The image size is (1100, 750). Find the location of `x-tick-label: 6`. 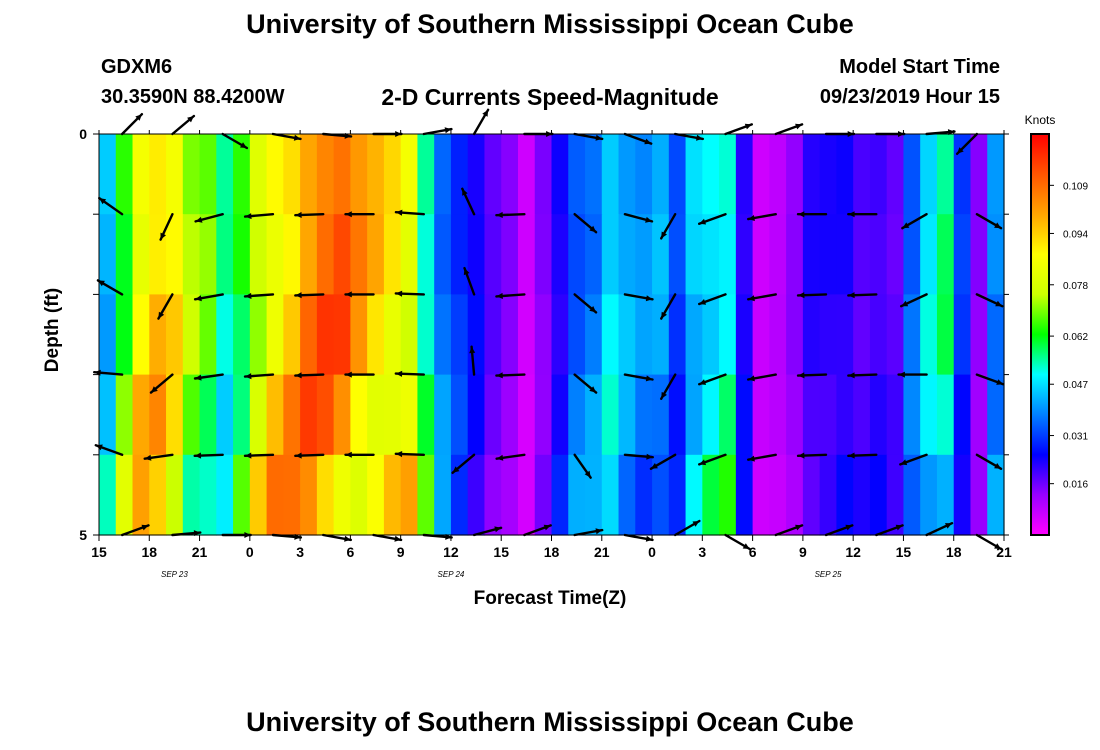

x-tick-label: 6 is located at coordinates (350, 552).